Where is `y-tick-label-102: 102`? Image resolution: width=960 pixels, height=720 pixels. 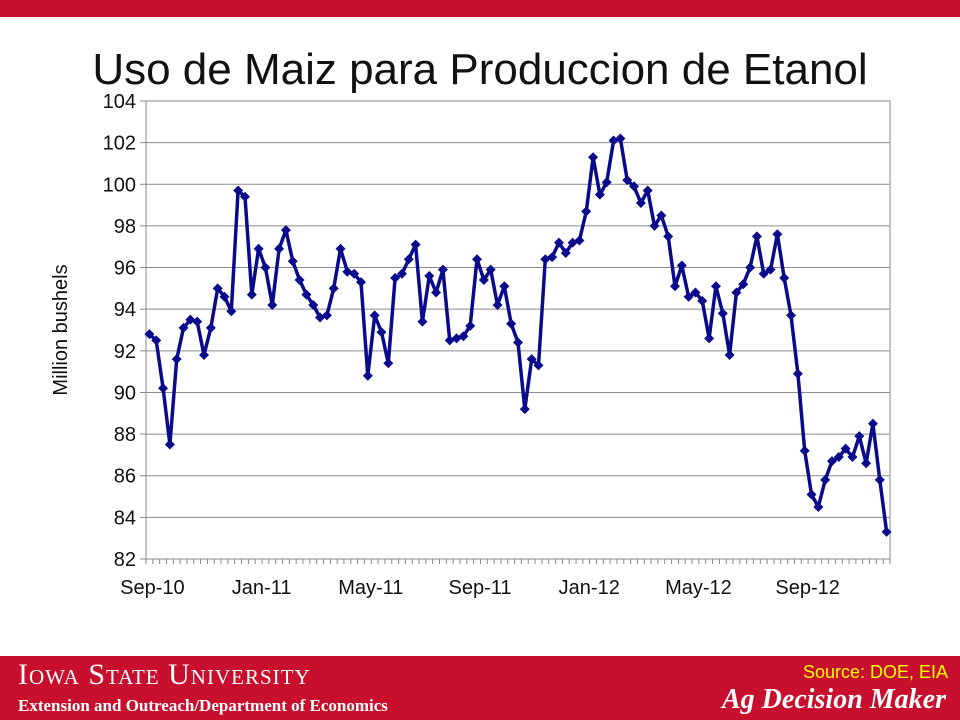
y-tick-label-102: 102 is located at coordinates (119, 144).